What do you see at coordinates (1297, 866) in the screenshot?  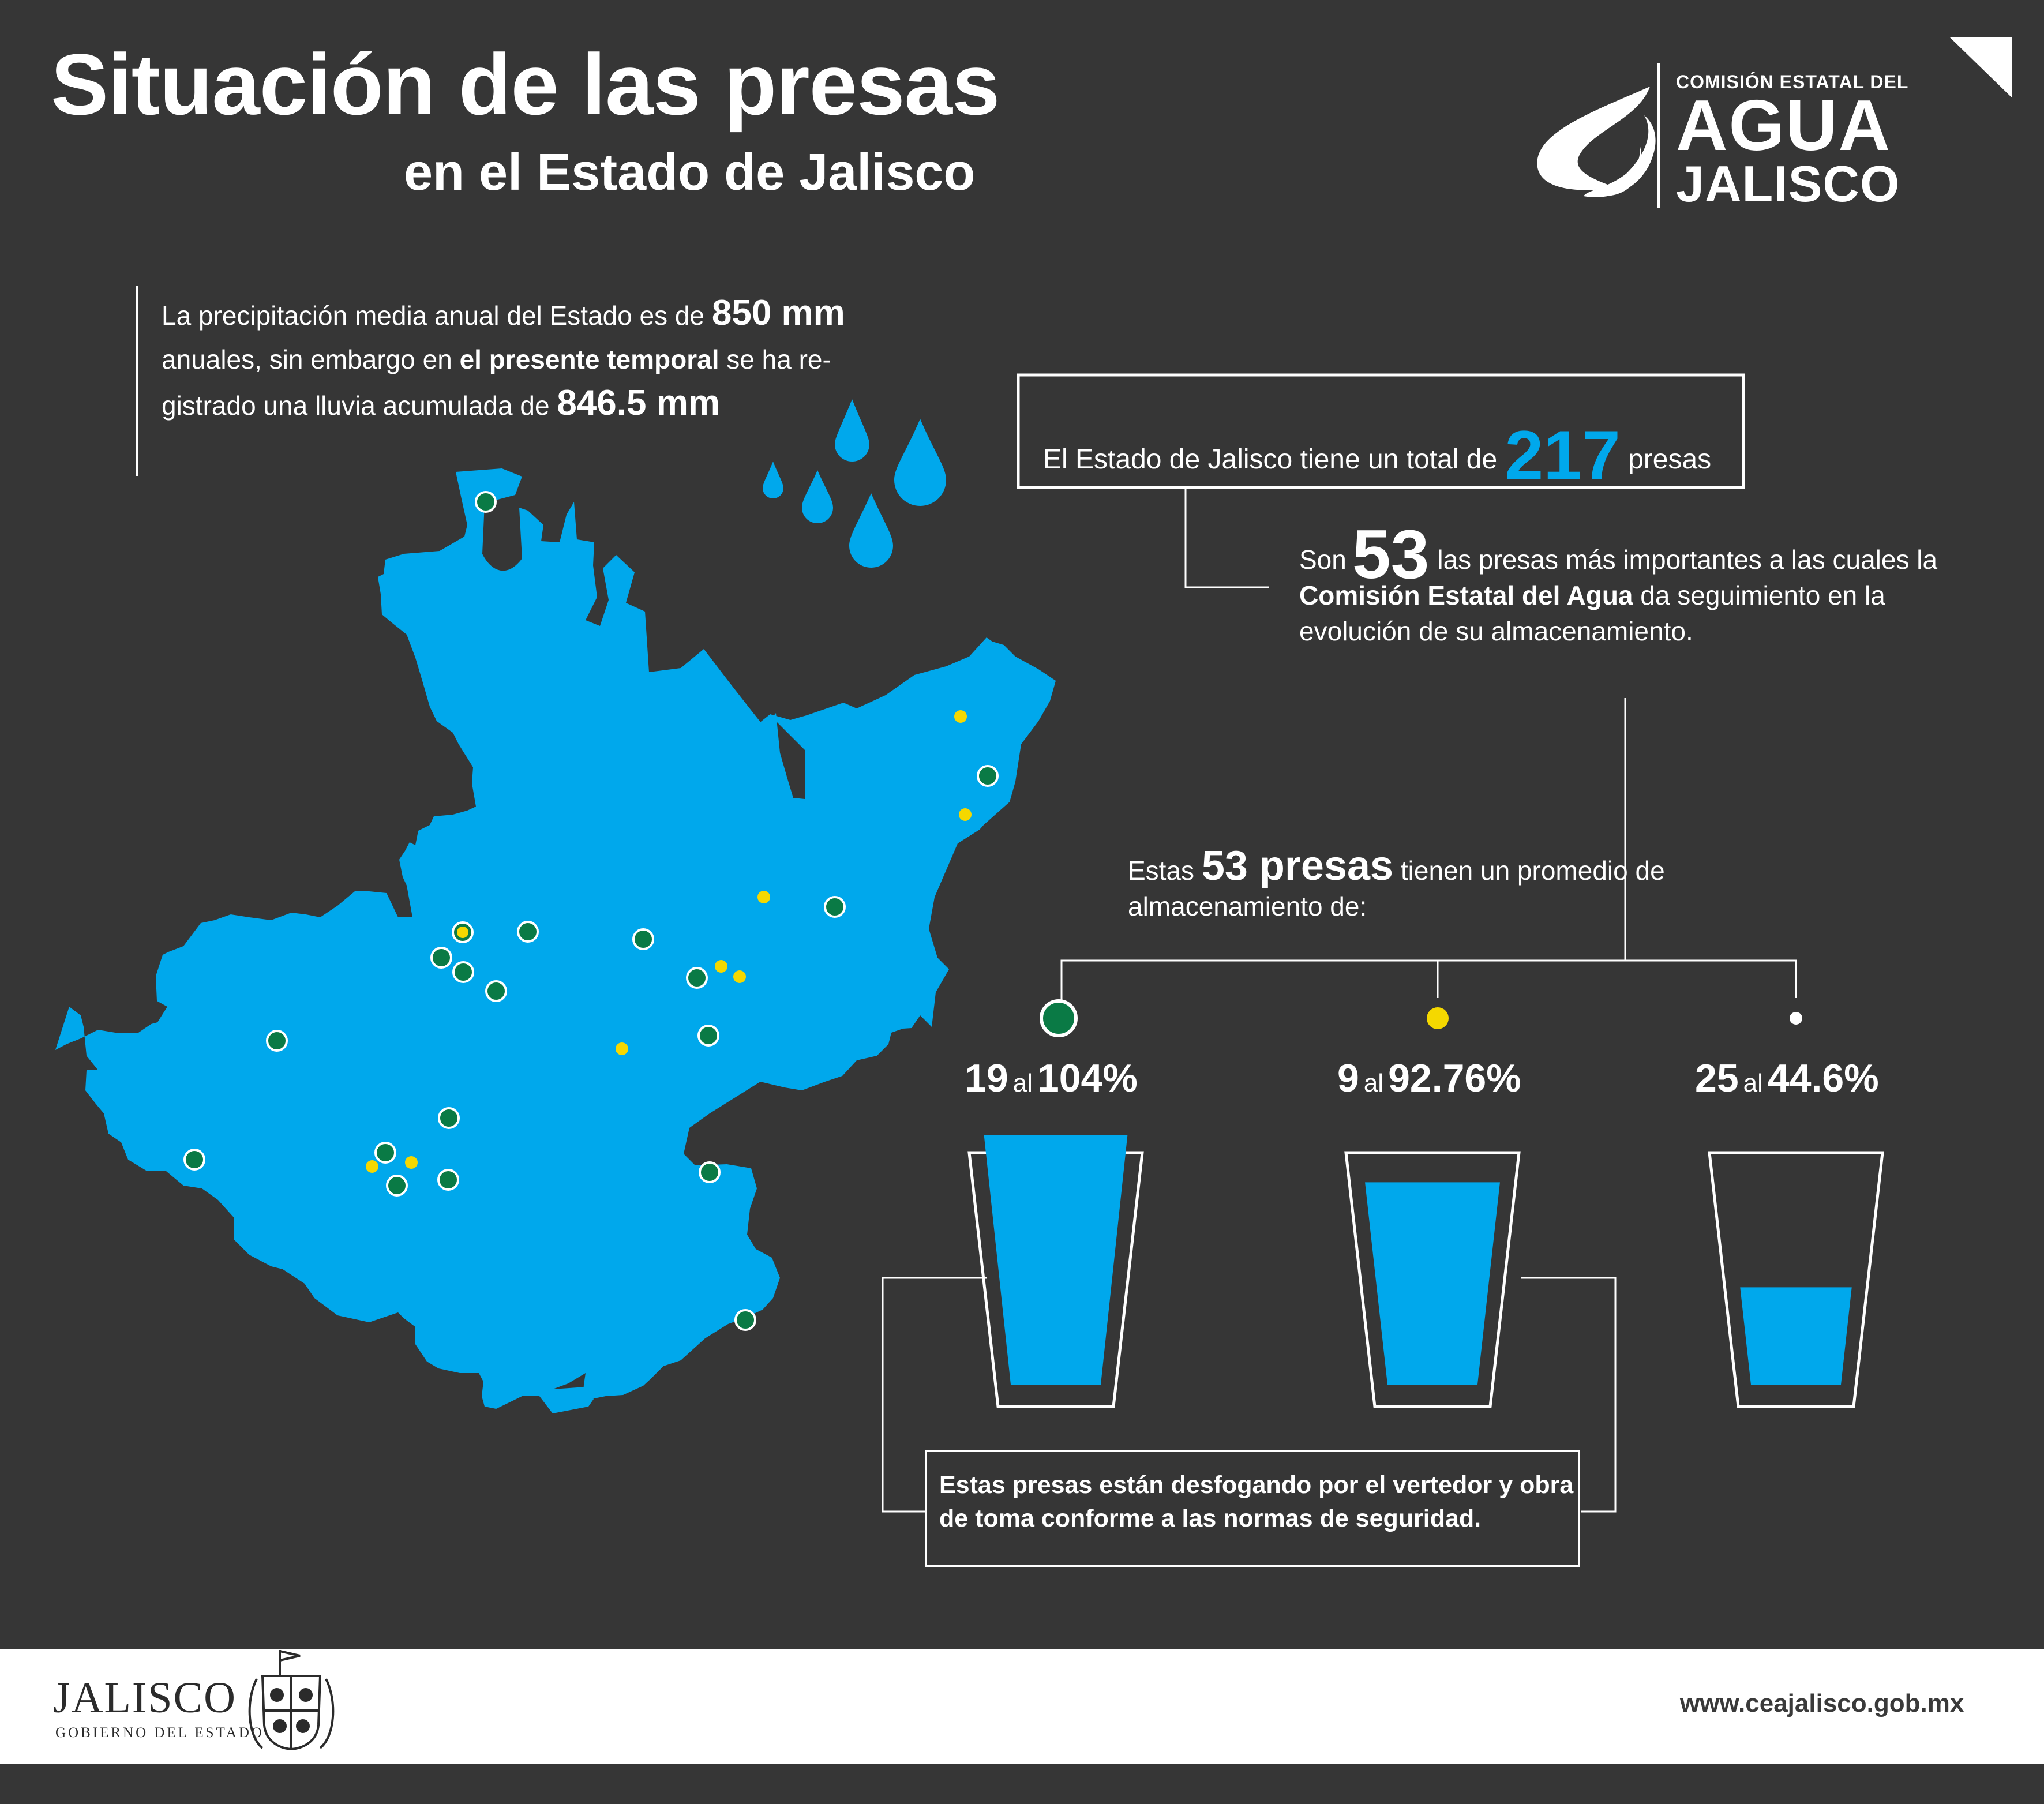 I see `average-highlight: 53 presas` at bounding box center [1297, 866].